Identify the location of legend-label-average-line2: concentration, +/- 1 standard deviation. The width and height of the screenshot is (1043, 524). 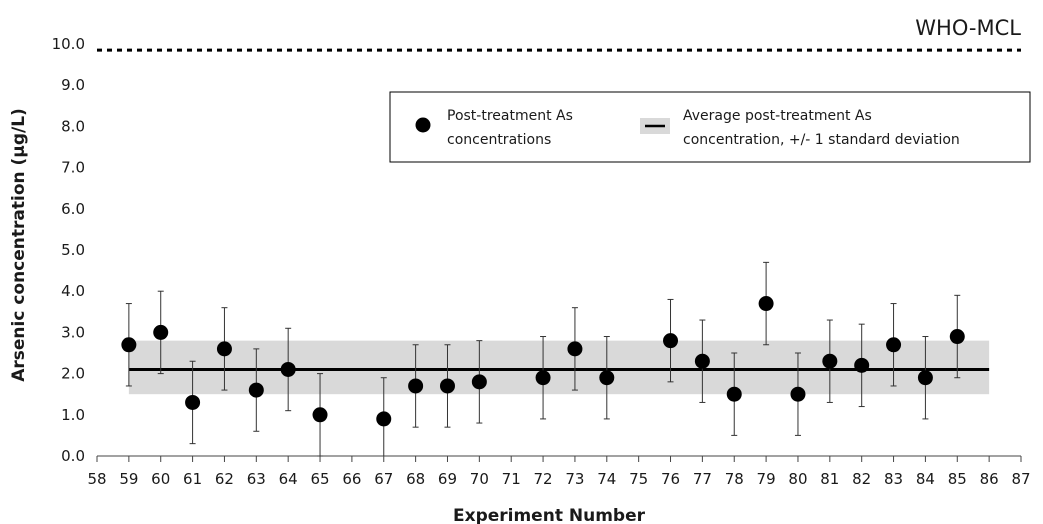
(821, 140).